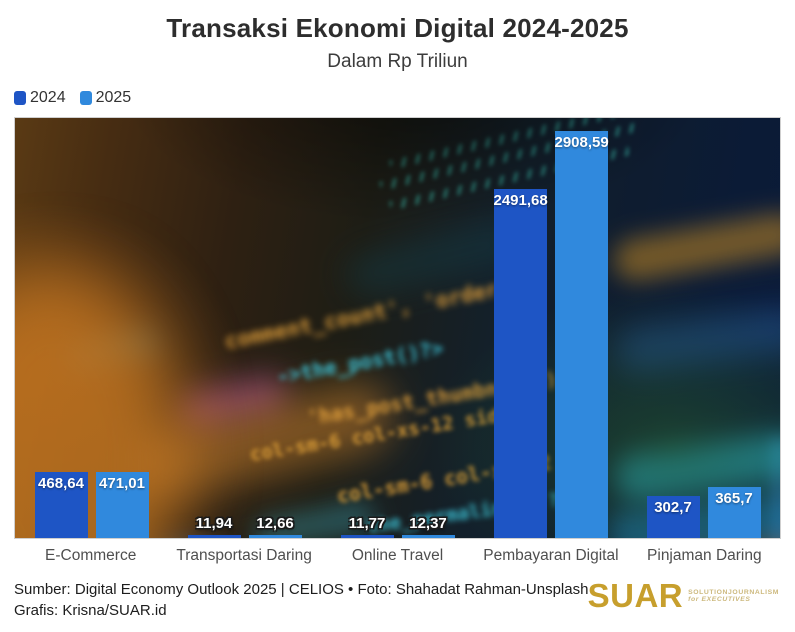 This screenshot has width=795, height=632. I want to click on value-label-2025-e-commerce: 471,01, so click(122, 484).